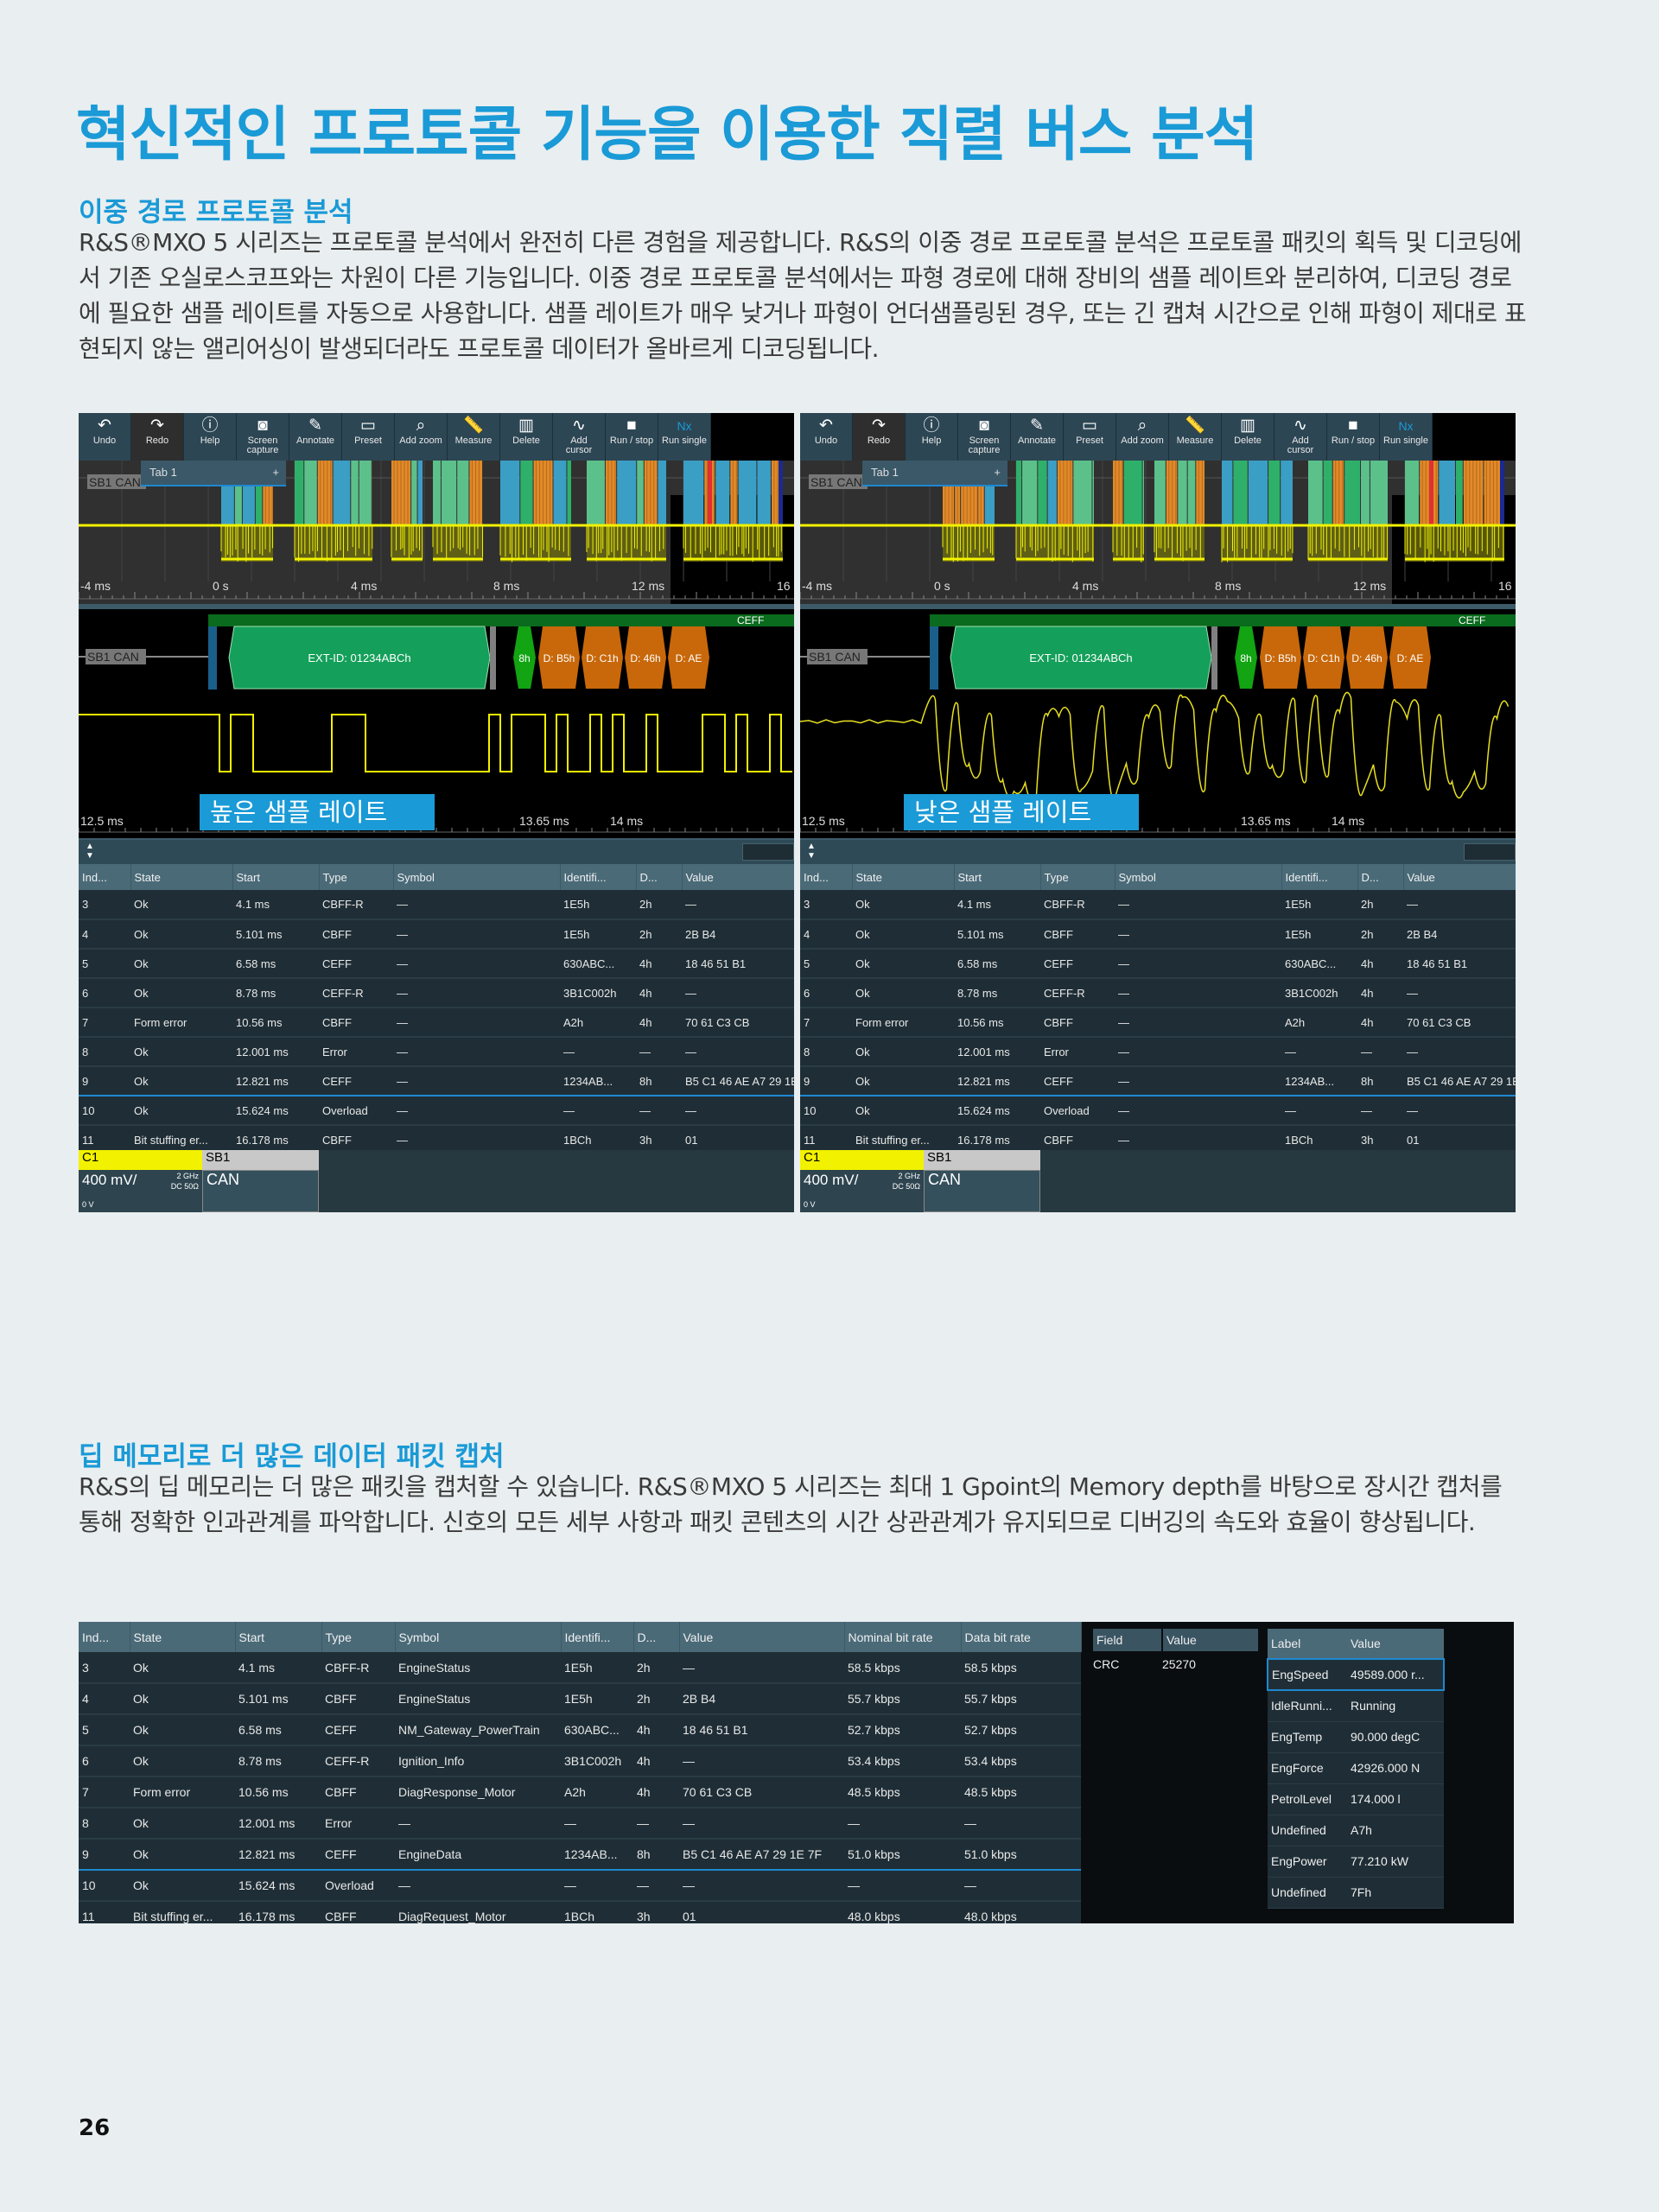 Image resolution: width=1659 pixels, height=2212 pixels. What do you see at coordinates (580, 1824) in the screenshot?
I see `table-row: 8 Ok 12.001 ms Error — — — — — —` at bounding box center [580, 1824].